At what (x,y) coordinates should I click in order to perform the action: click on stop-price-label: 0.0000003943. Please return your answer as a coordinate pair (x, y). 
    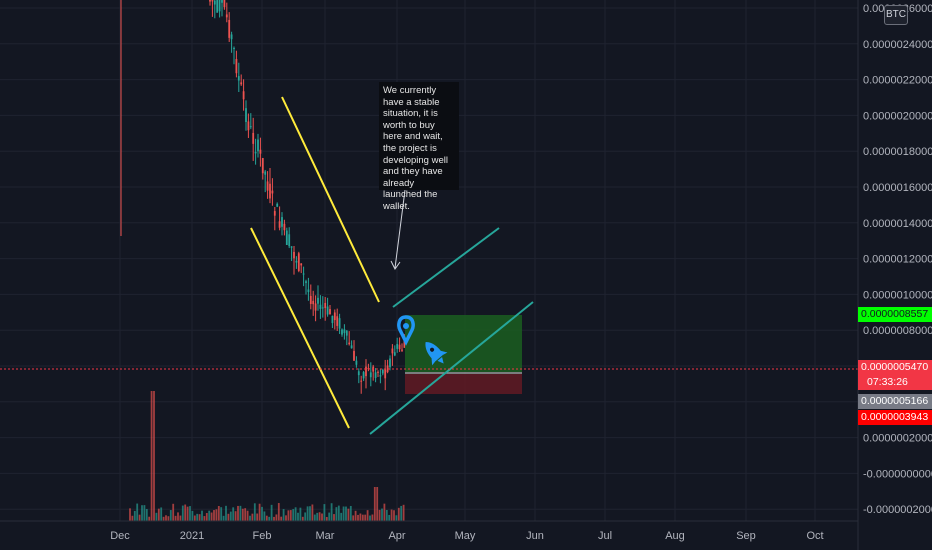
    Looking at the image, I should click on (895, 417).